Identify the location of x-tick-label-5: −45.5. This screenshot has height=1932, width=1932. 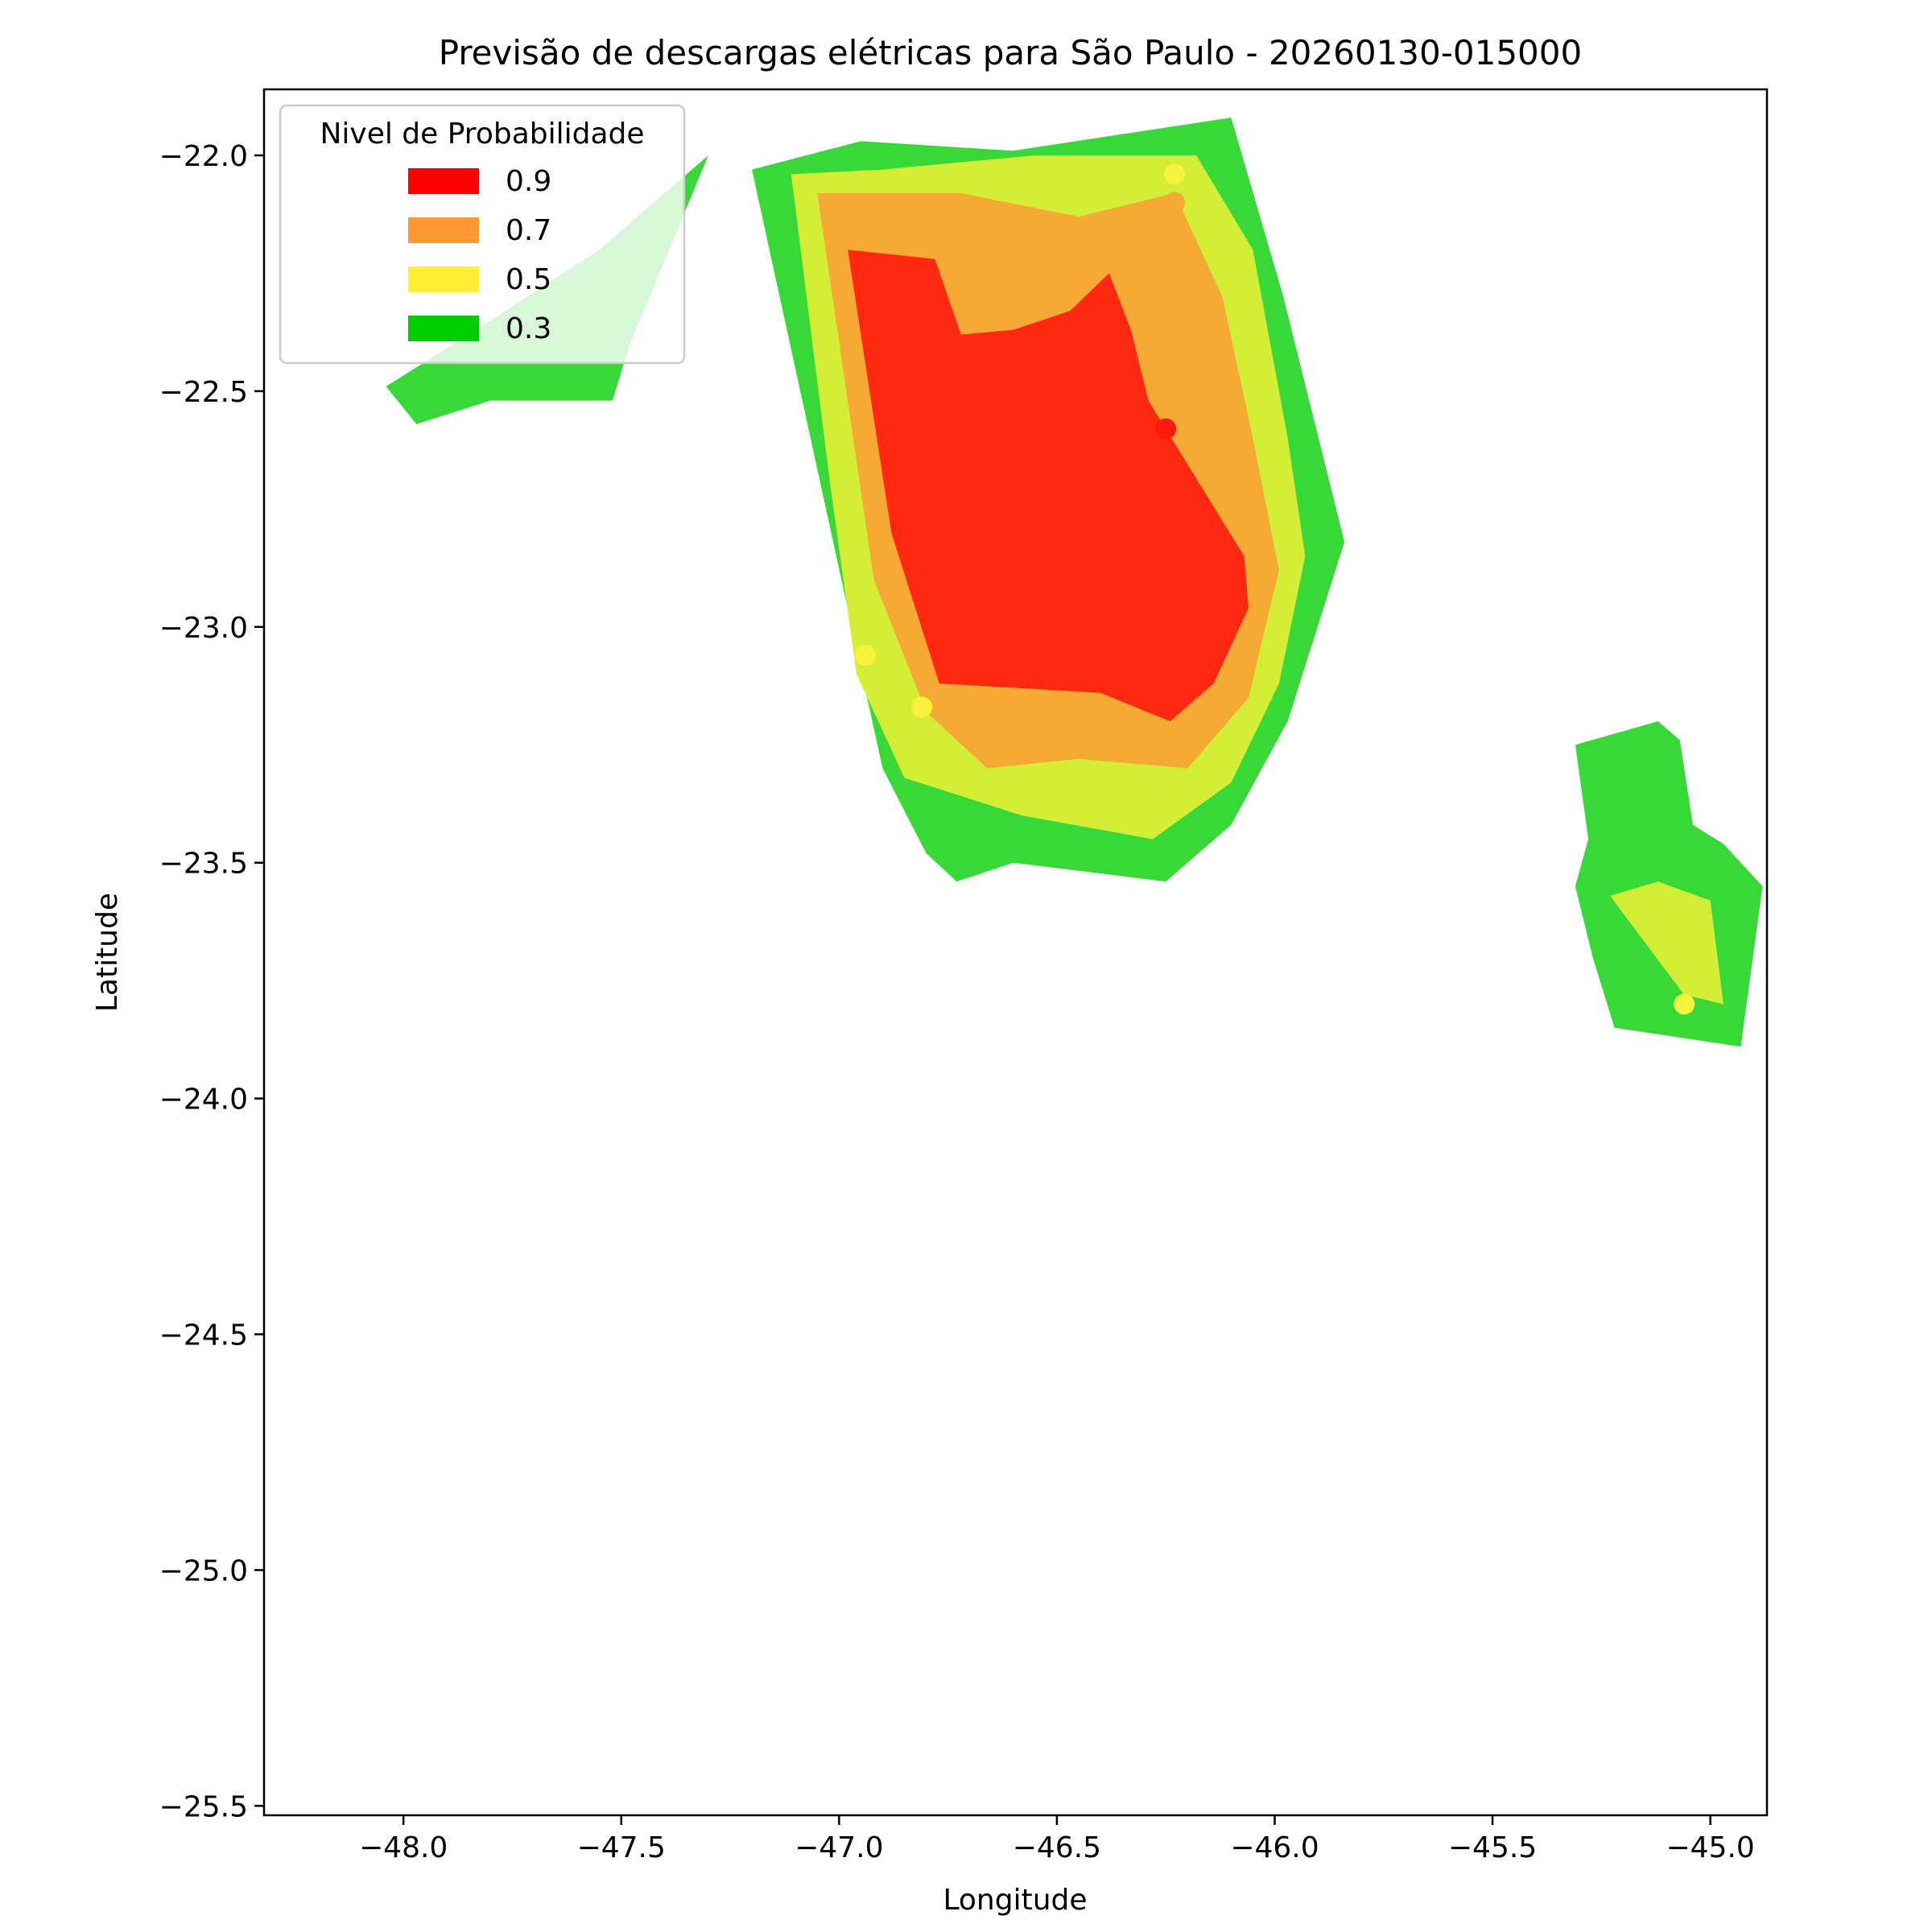
(1492, 1848).